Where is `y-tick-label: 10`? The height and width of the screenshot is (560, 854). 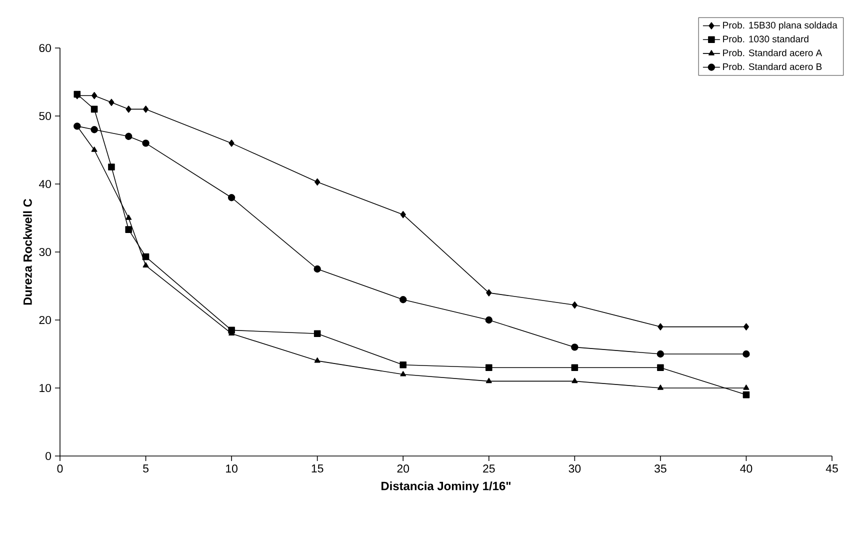 y-tick-label: 10 is located at coordinates (46, 388).